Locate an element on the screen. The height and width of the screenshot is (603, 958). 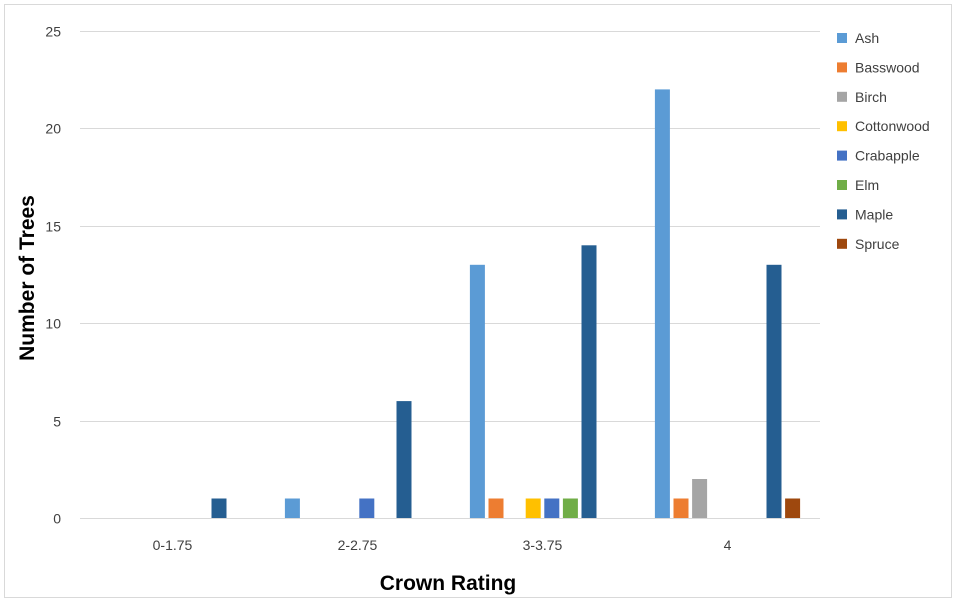
x-axis-title: Crown Rating is located at coordinates (448, 583).